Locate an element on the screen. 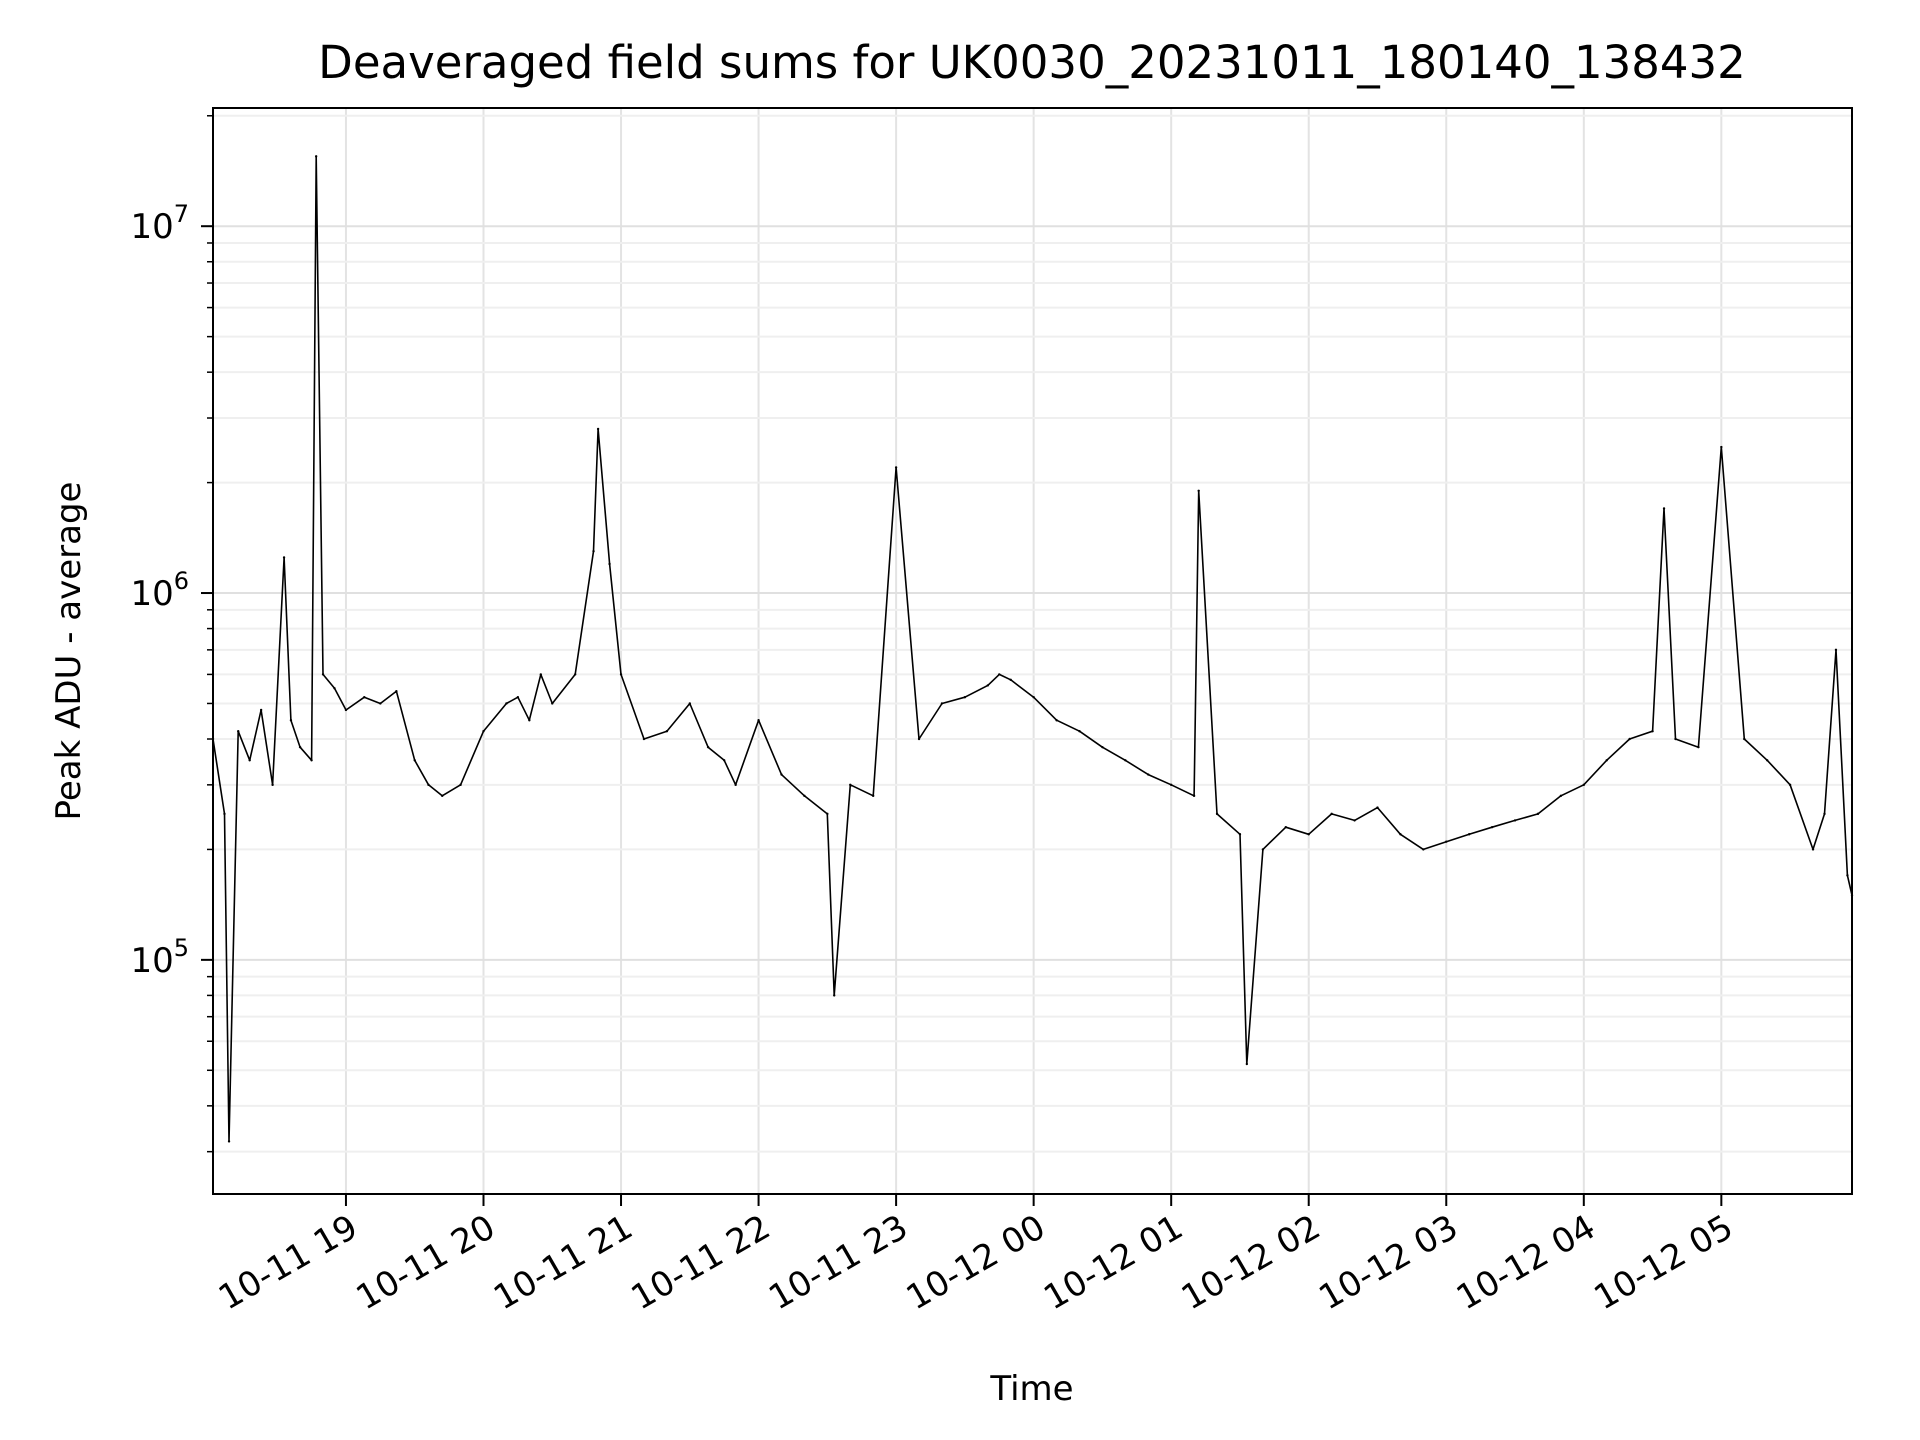  y-tick-label: 10⁵ is located at coordinates (159, 957).